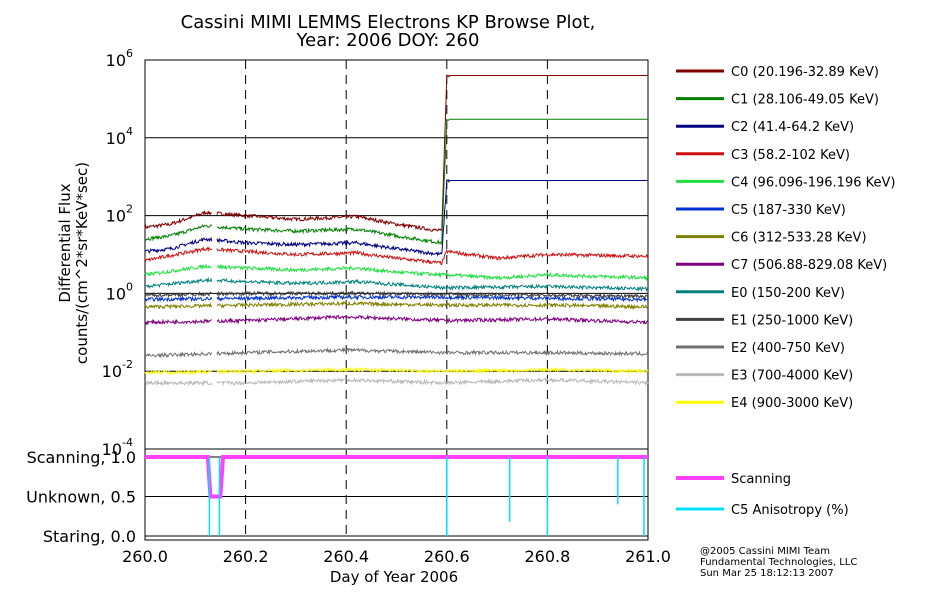 The height and width of the screenshot is (600, 950). What do you see at coordinates (805, 100) in the screenshot?
I see `legend-label-1: C1 (28.106-49.05 KeV)` at bounding box center [805, 100].